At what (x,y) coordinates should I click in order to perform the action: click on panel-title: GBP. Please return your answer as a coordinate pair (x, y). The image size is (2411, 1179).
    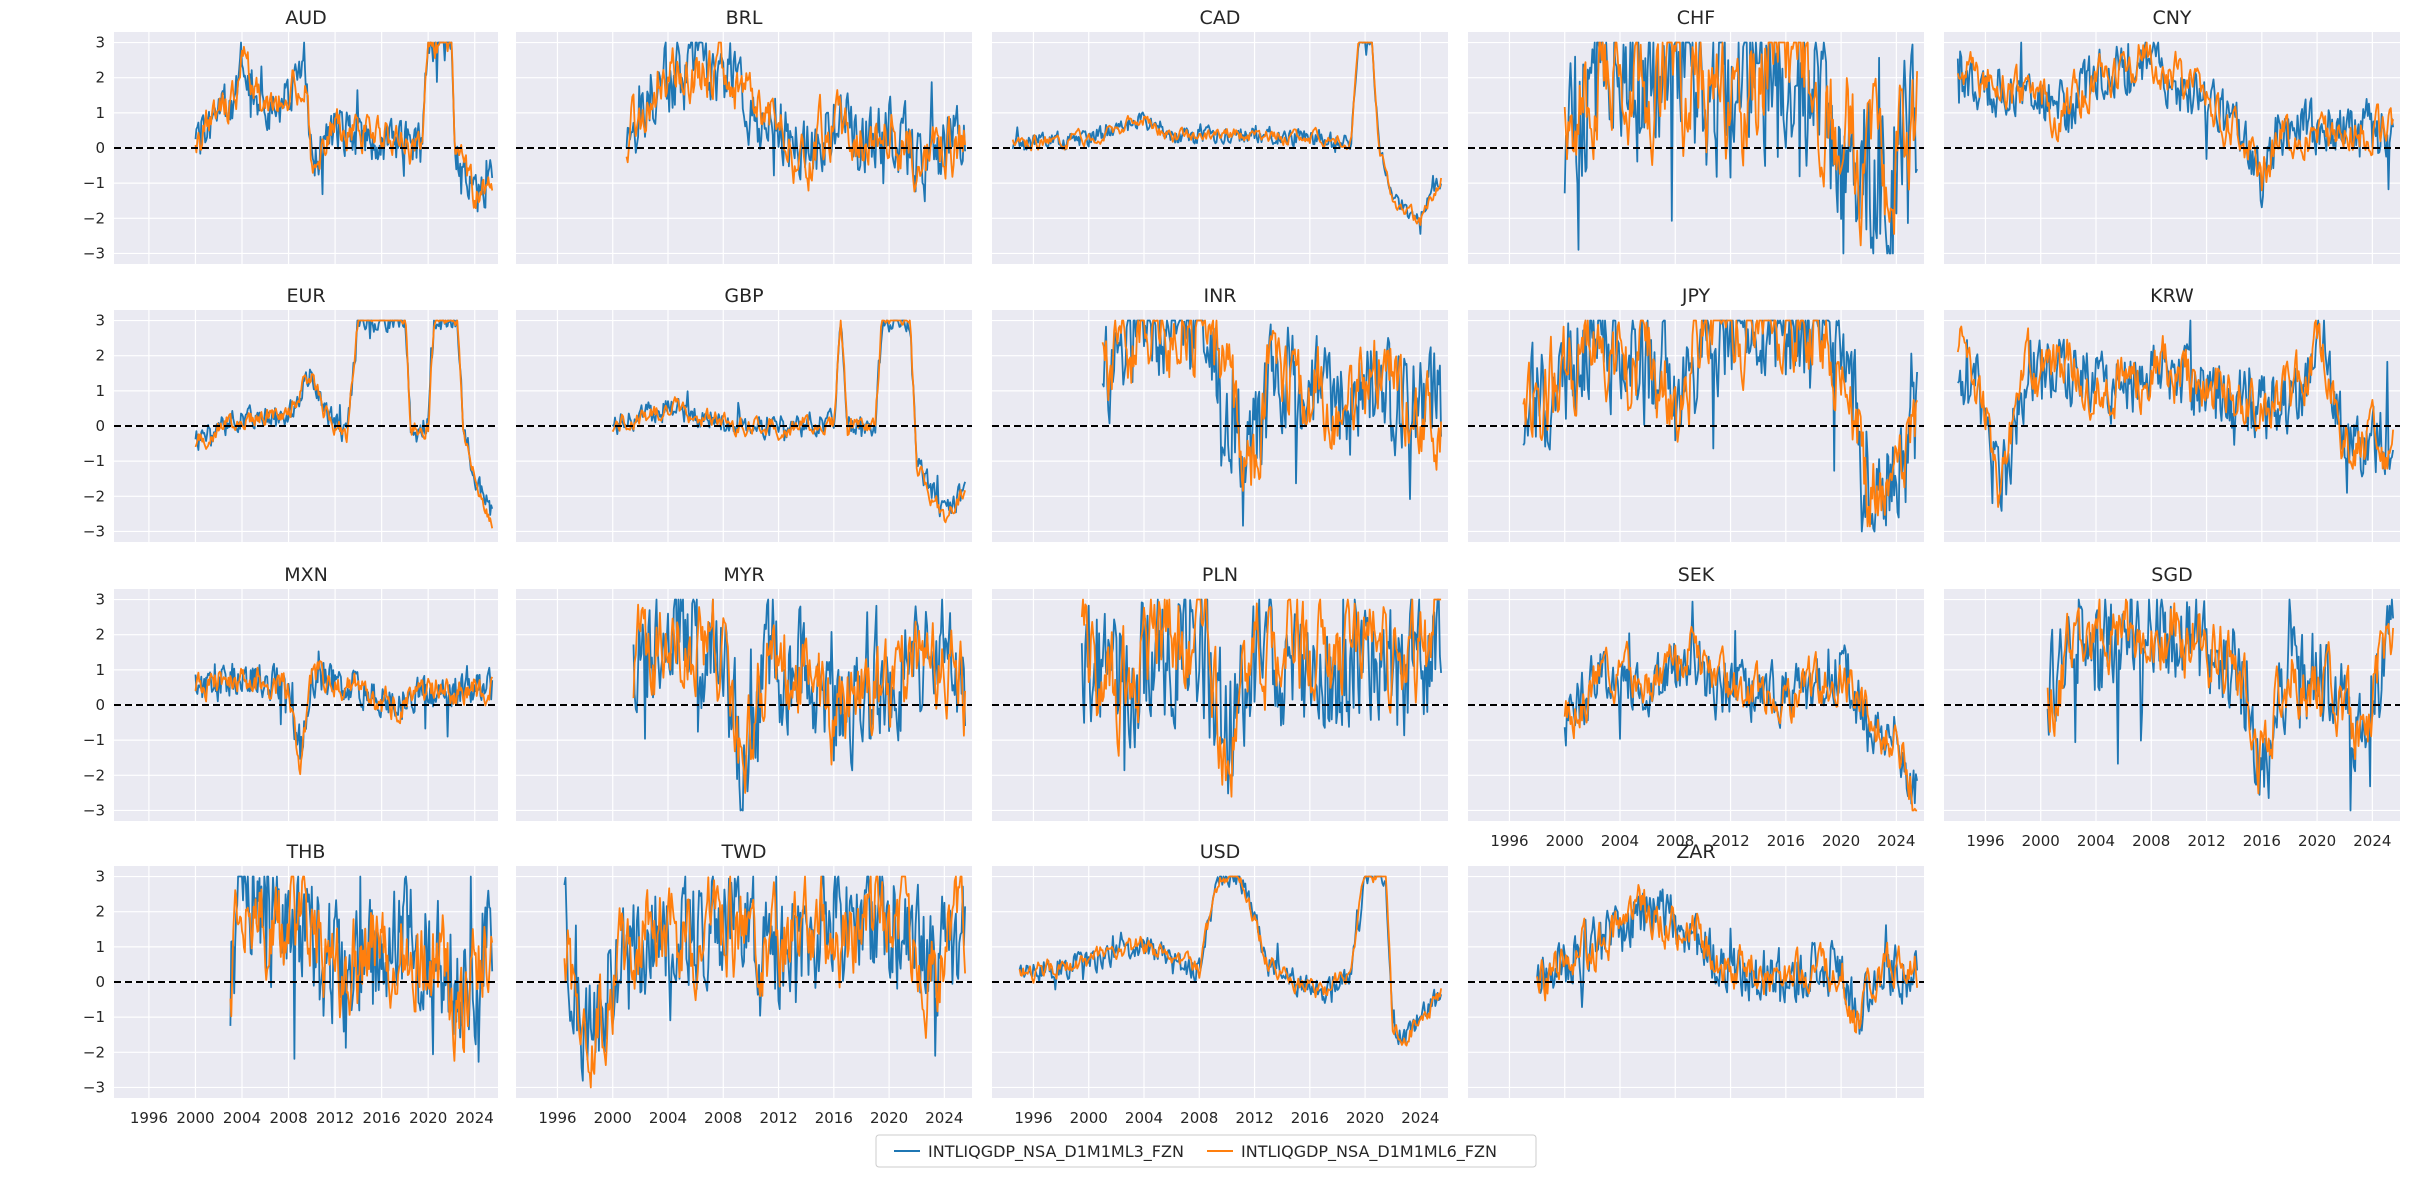
    Looking at the image, I should click on (743, 296).